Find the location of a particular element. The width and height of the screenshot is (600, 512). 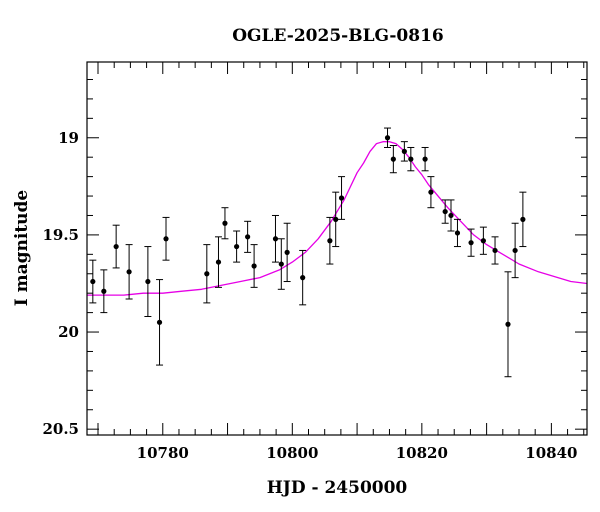

x-tick-label: 10820 is located at coordinates (422, 453).